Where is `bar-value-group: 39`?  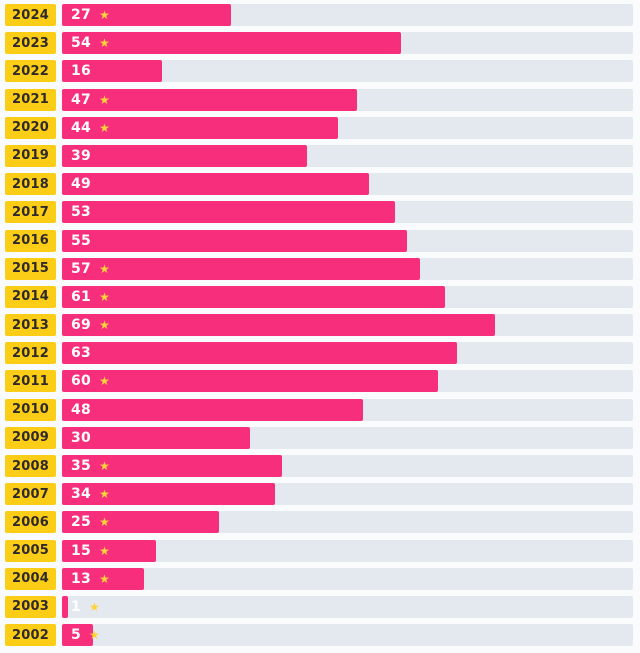
bar-value-group: 39 is located at coordinates (81, 156).